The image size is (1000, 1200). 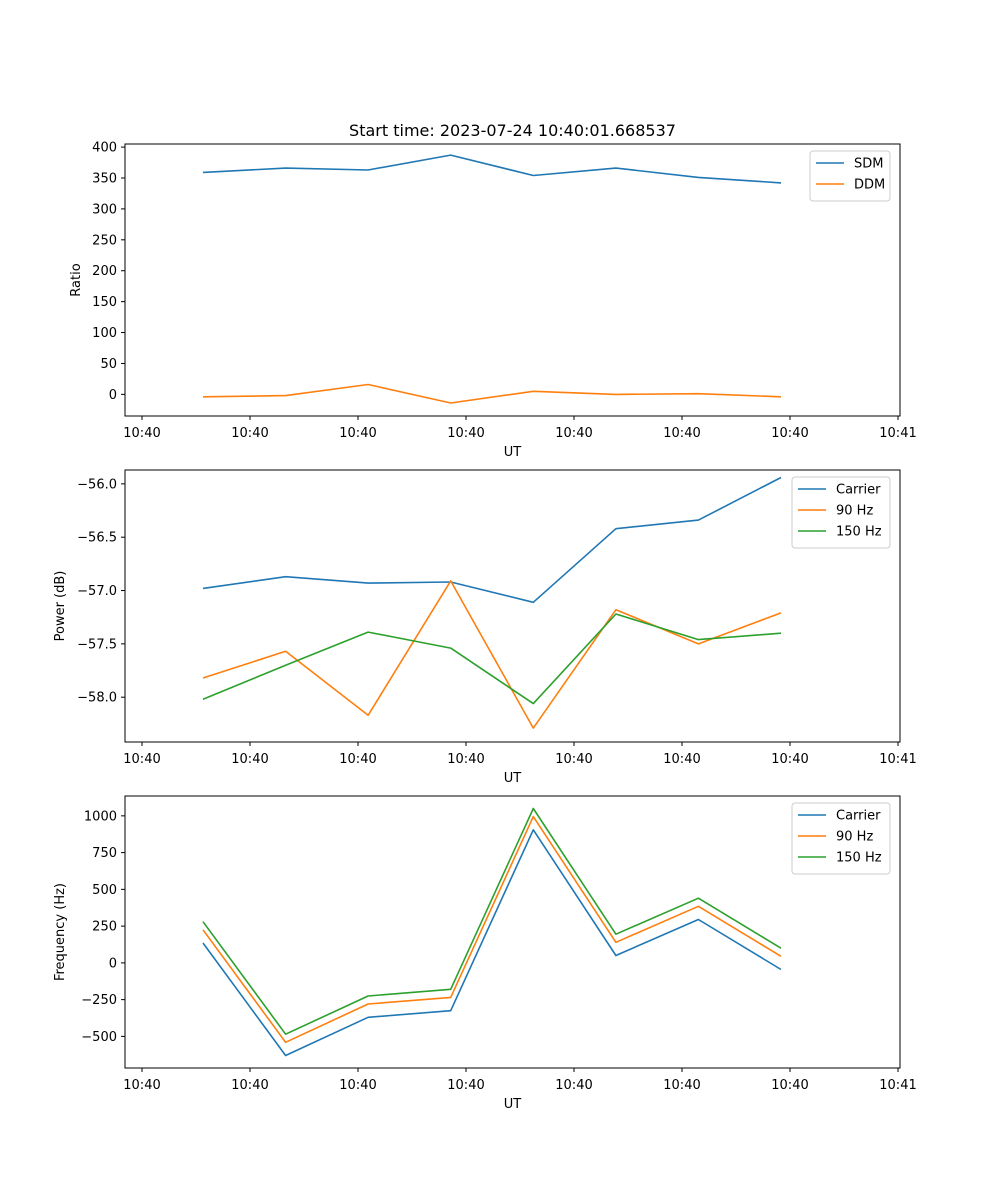 What do you see at coordinates (869, 185) in the screenshot?
I see `legend-label: DDM` at bounding box center [869, 185].